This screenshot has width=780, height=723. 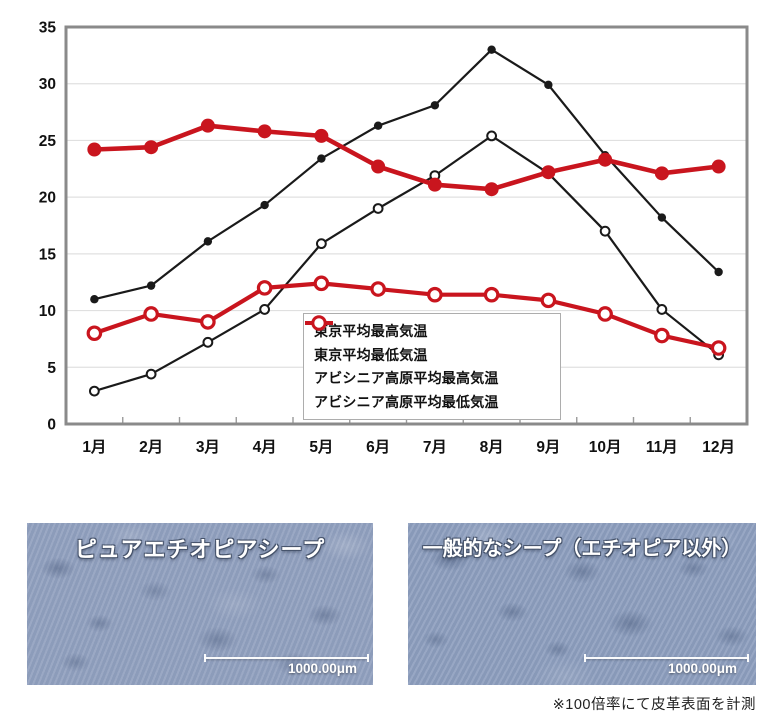 I want to click on scale-bar-left: 1000.00μm, so click(x=286, y=665).